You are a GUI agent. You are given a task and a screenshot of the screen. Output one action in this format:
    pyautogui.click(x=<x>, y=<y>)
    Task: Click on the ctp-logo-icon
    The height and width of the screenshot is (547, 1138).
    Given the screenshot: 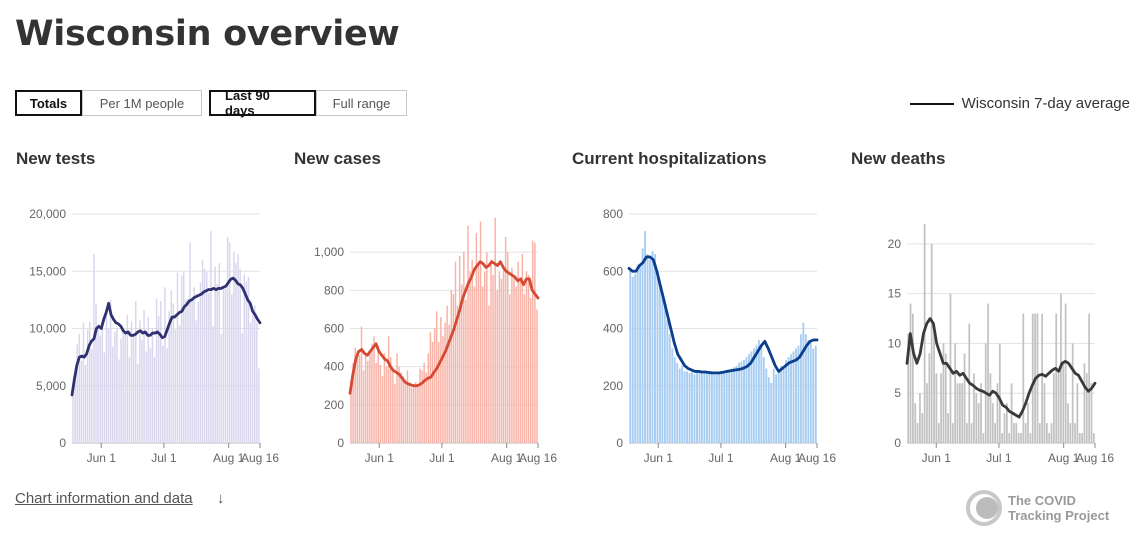 What is the action you would take?
    pyautogui.click(x=984, y=508)
    